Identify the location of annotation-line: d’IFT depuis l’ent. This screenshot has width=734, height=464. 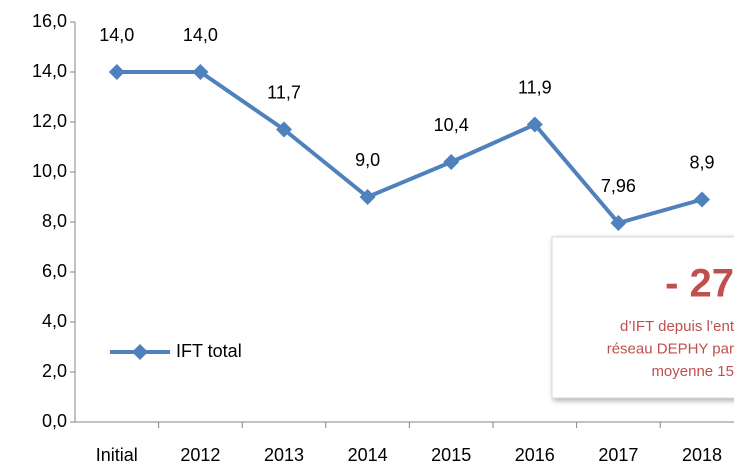
(677, 326).